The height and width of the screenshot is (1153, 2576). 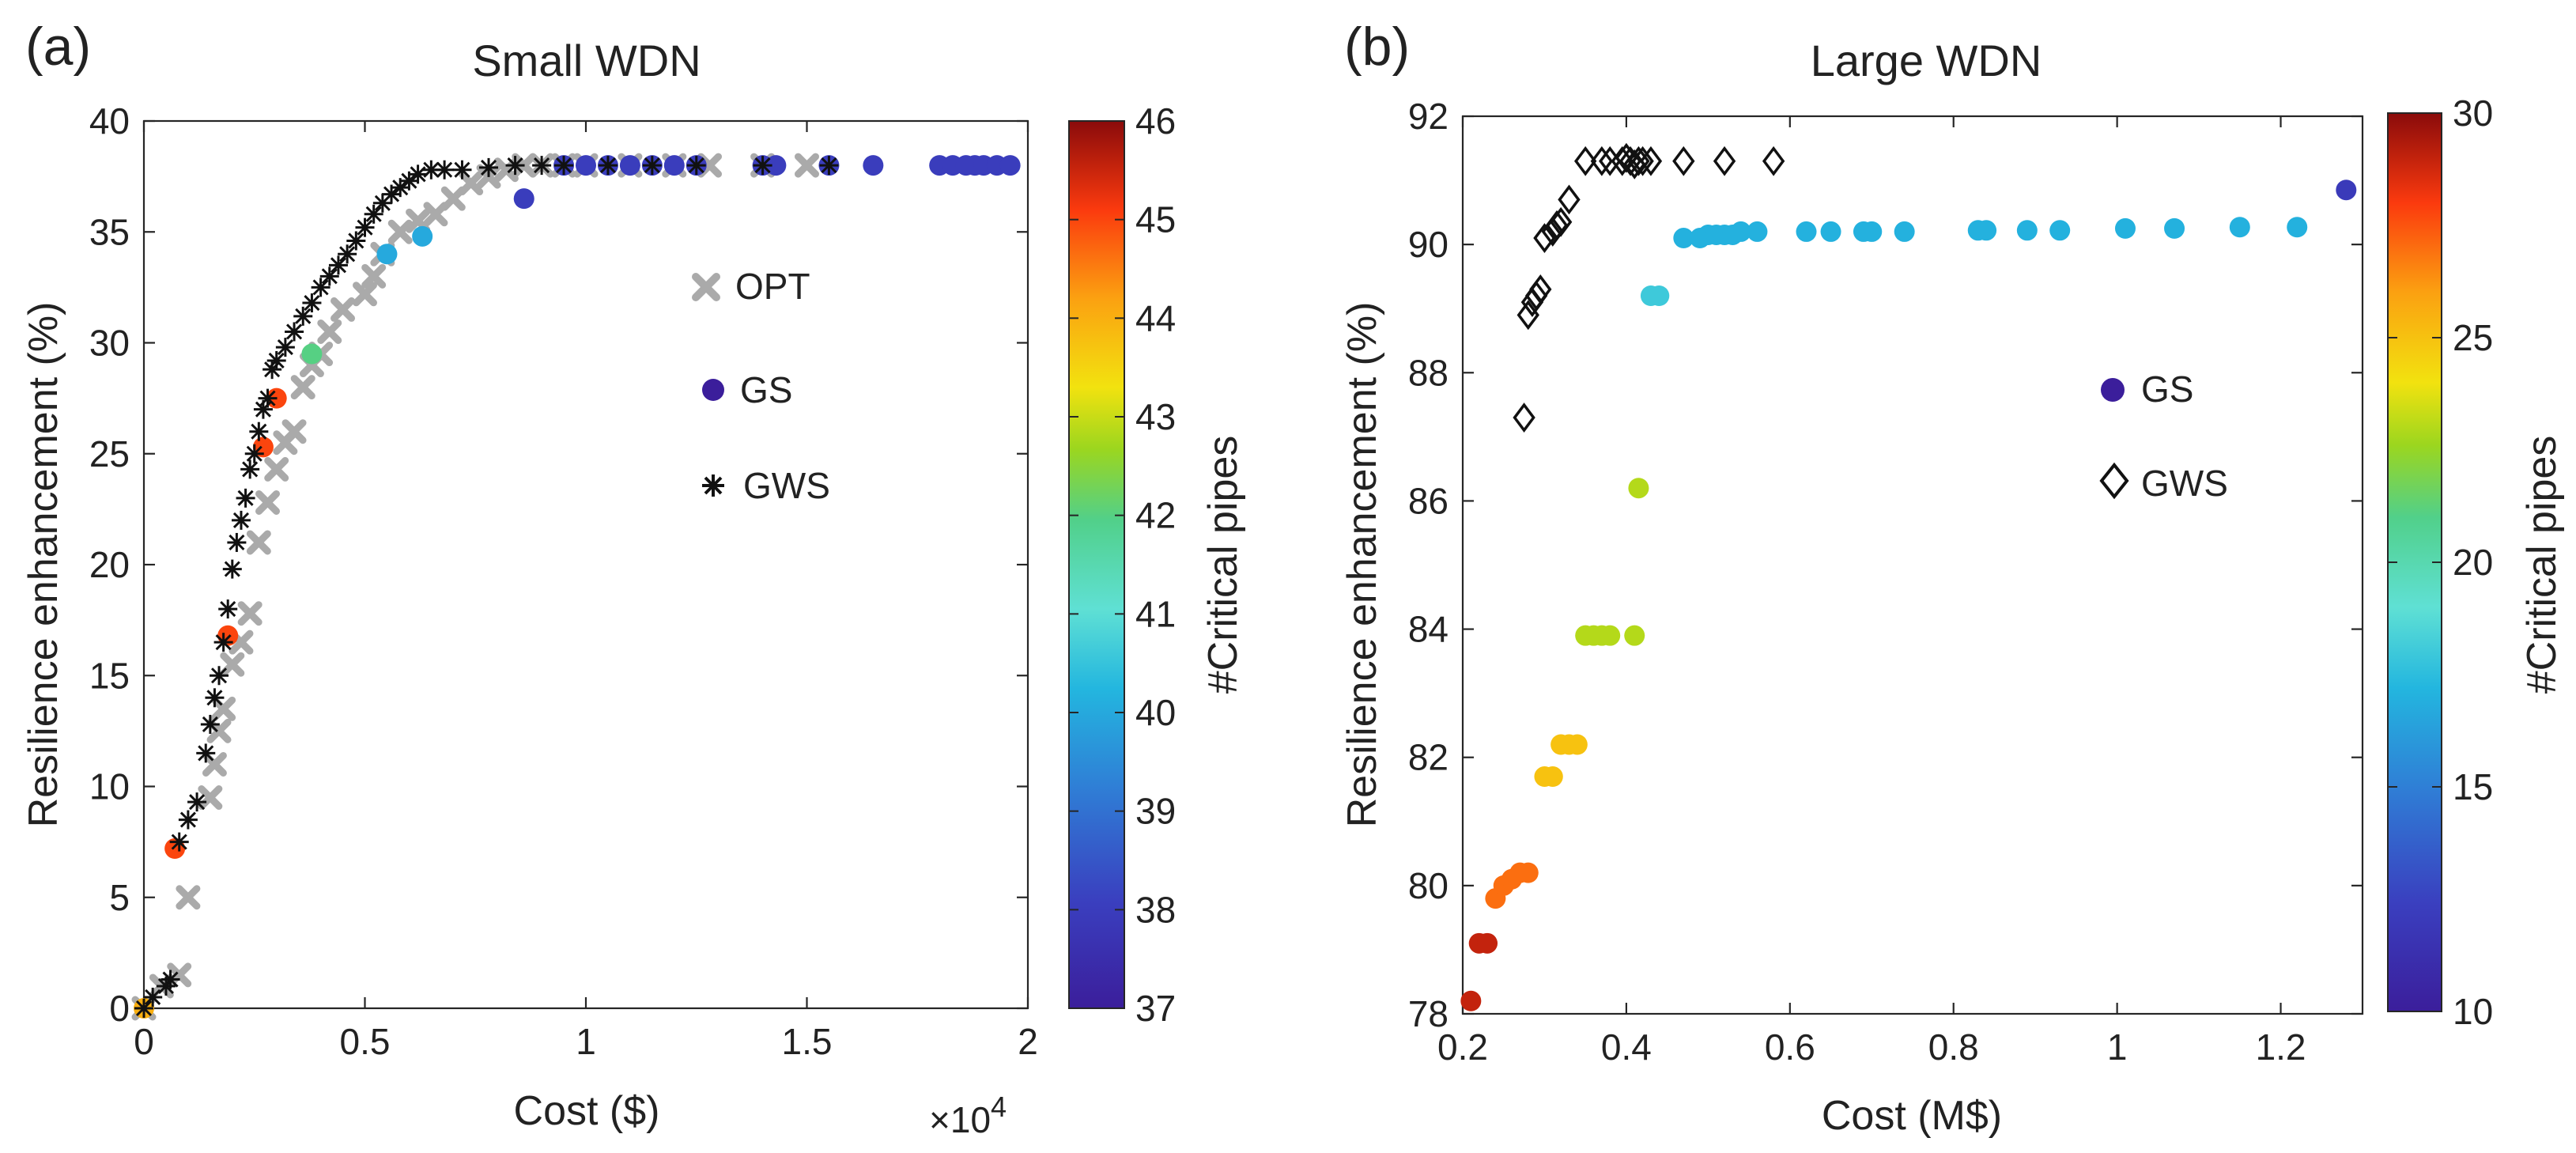 What do you see at coordinates (1362, 565) in the screenshot?
I see `panel-b-ylabel: Resilience enhancement (%)` at bounding box center [1362, 565].